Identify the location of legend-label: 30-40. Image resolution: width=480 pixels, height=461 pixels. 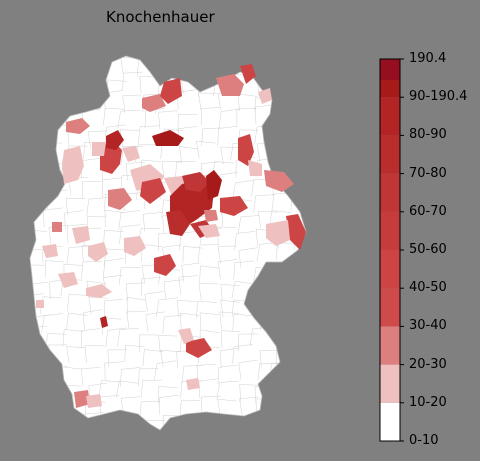
(428, 326).